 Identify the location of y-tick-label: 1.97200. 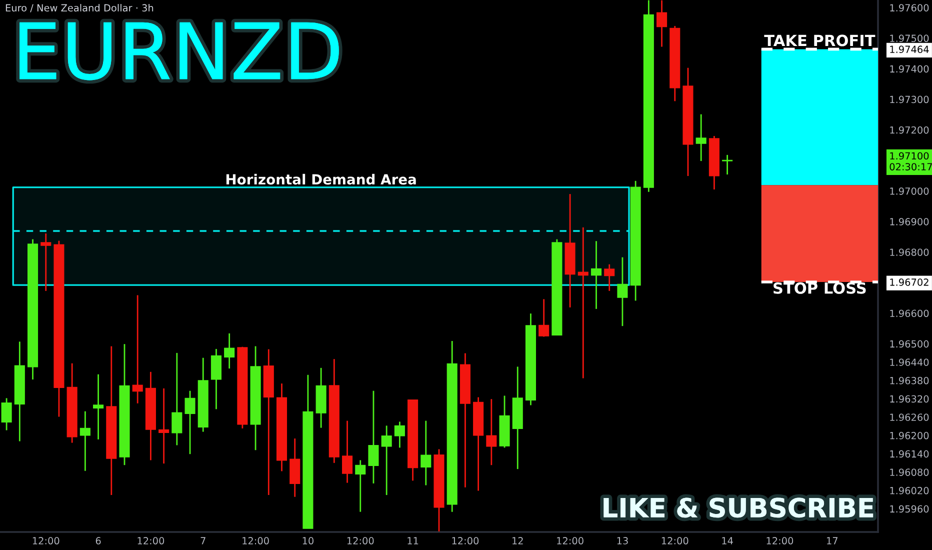
(909, 130).